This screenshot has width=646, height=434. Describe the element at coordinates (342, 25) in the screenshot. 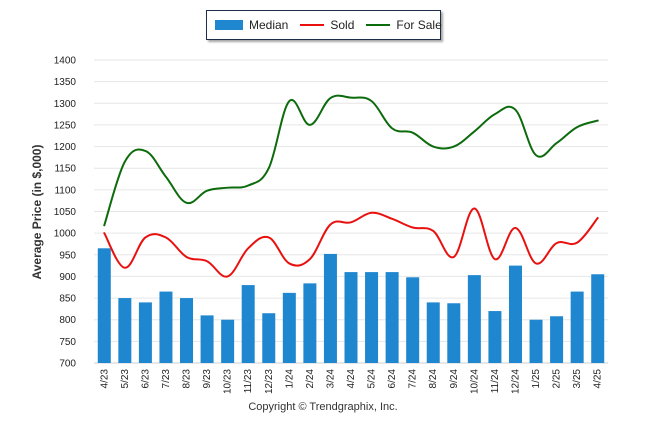

I see `legend-label-sold: Sold` at that location.